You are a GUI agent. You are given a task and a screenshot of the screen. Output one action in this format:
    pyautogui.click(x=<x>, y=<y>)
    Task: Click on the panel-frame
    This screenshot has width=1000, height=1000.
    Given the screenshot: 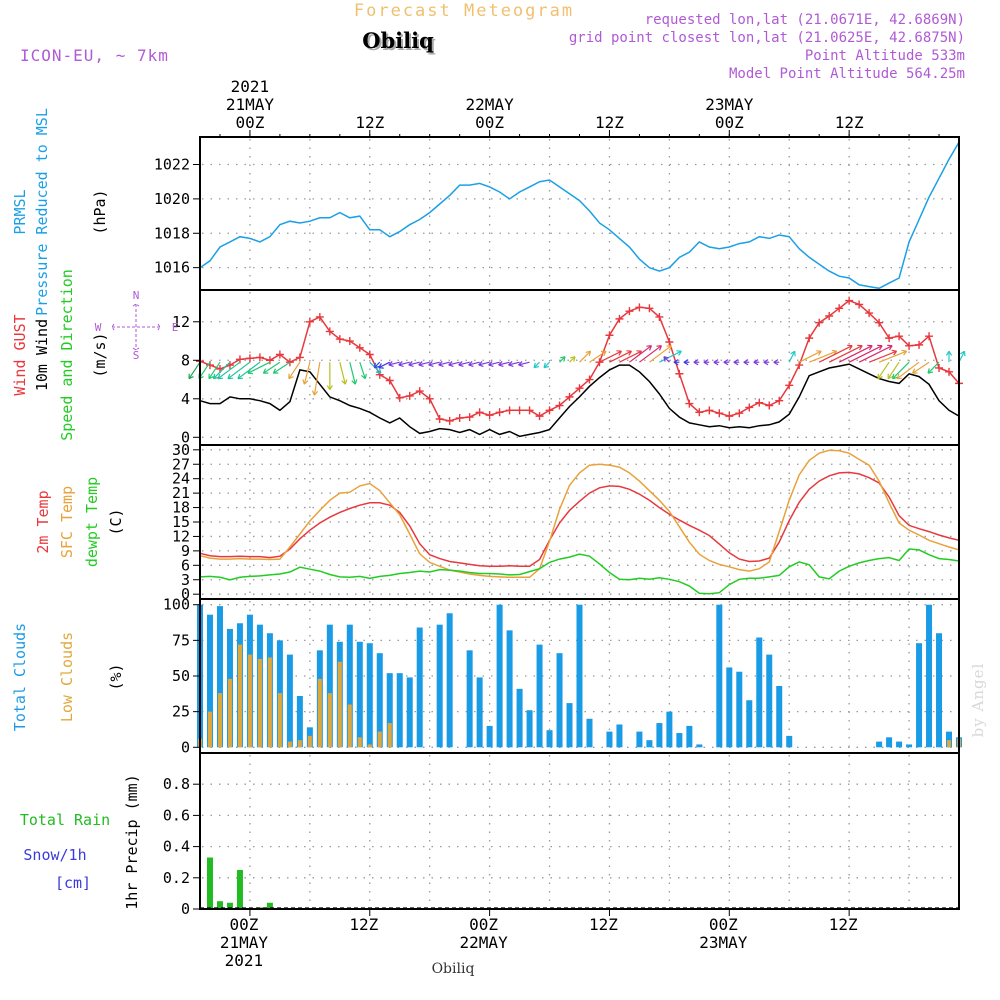 What is the action you would take?
    pyautogui.click(x=579, y=367)
    